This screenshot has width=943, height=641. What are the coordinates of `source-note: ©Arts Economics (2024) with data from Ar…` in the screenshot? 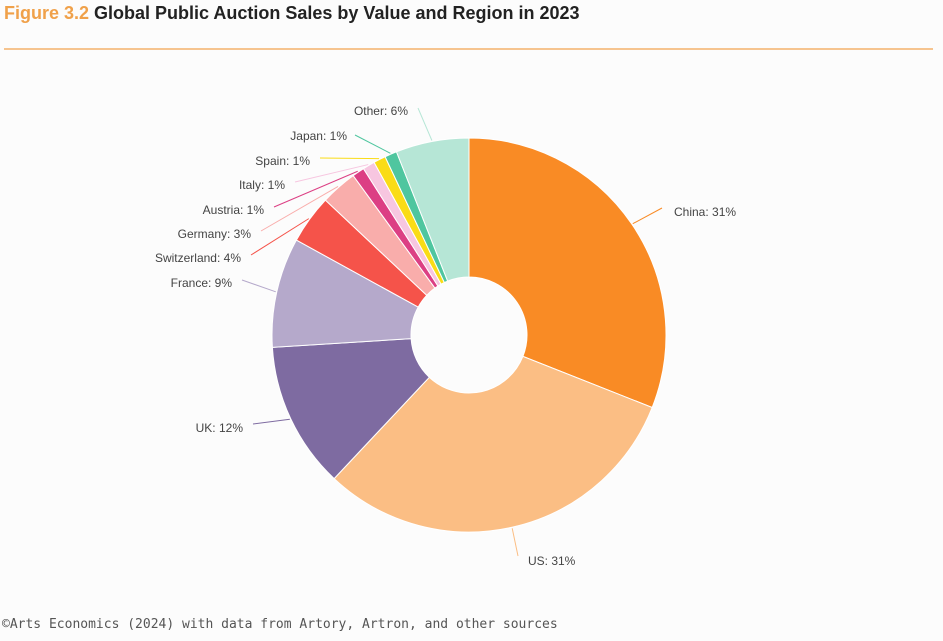 It's located at (280, 624).